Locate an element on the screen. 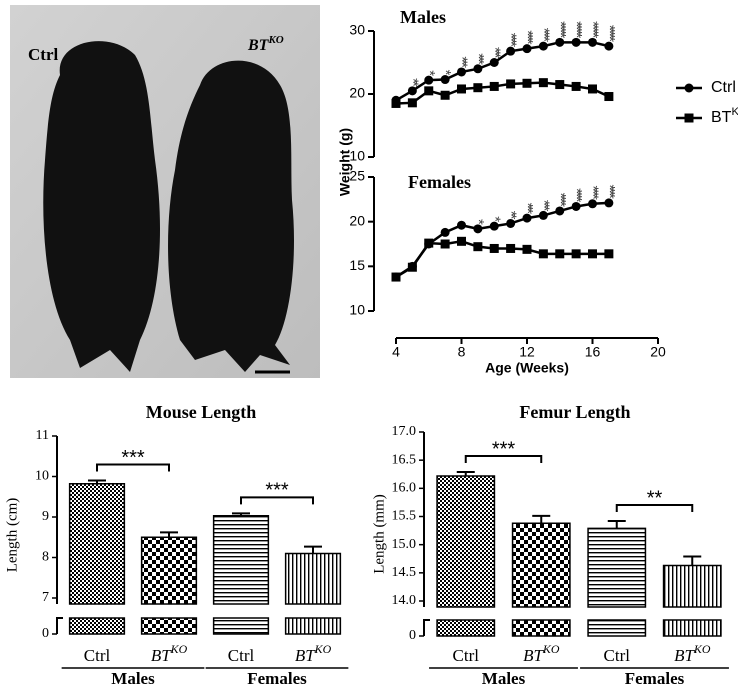 The height and width of the screenshot is (689, 738). y-tick-label: 14.0 is located at coordinates (404, 600).